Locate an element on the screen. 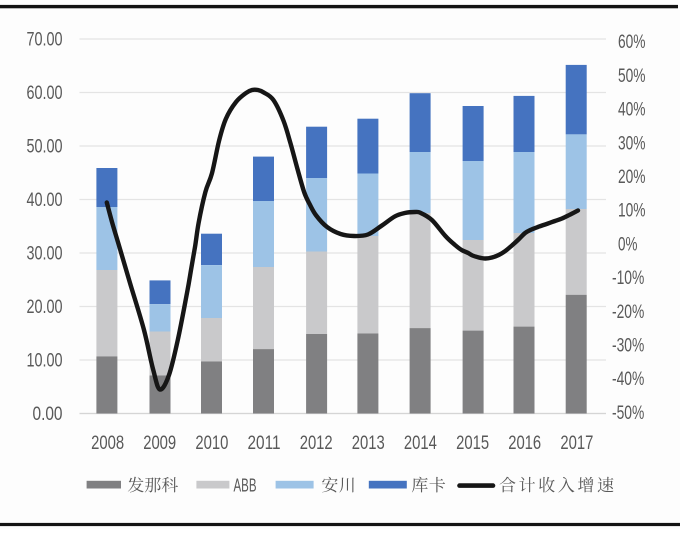  svg-text: -50% is located at coordinates (628, 413).